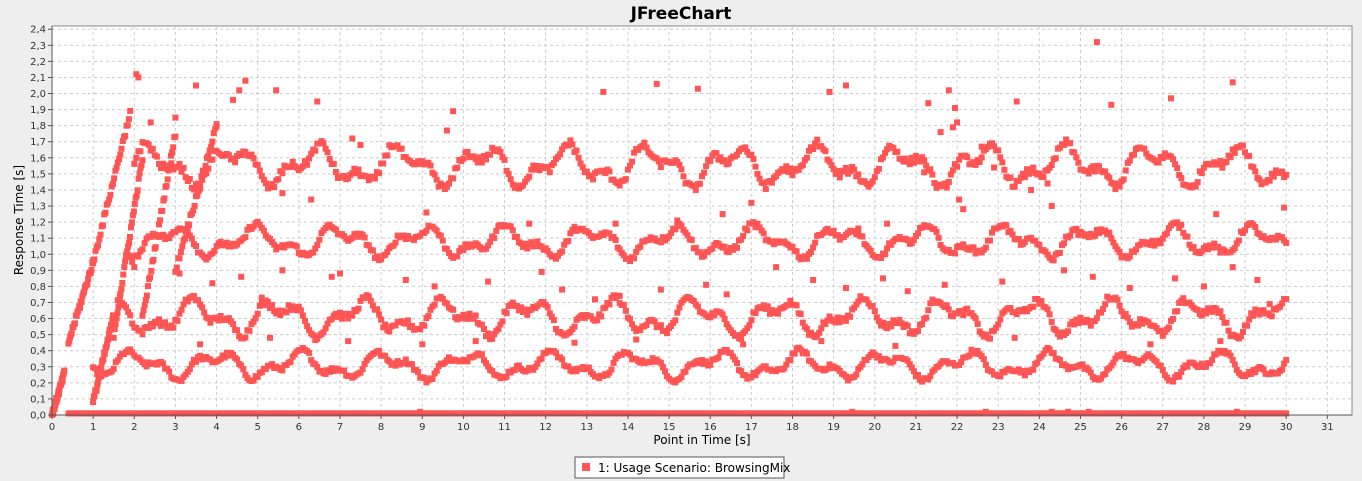 This screenshot has width=1362, height=481. Describe the element at coordinates (175, 427) in the screenshot. I see `x-tick-label: 3` at that location.